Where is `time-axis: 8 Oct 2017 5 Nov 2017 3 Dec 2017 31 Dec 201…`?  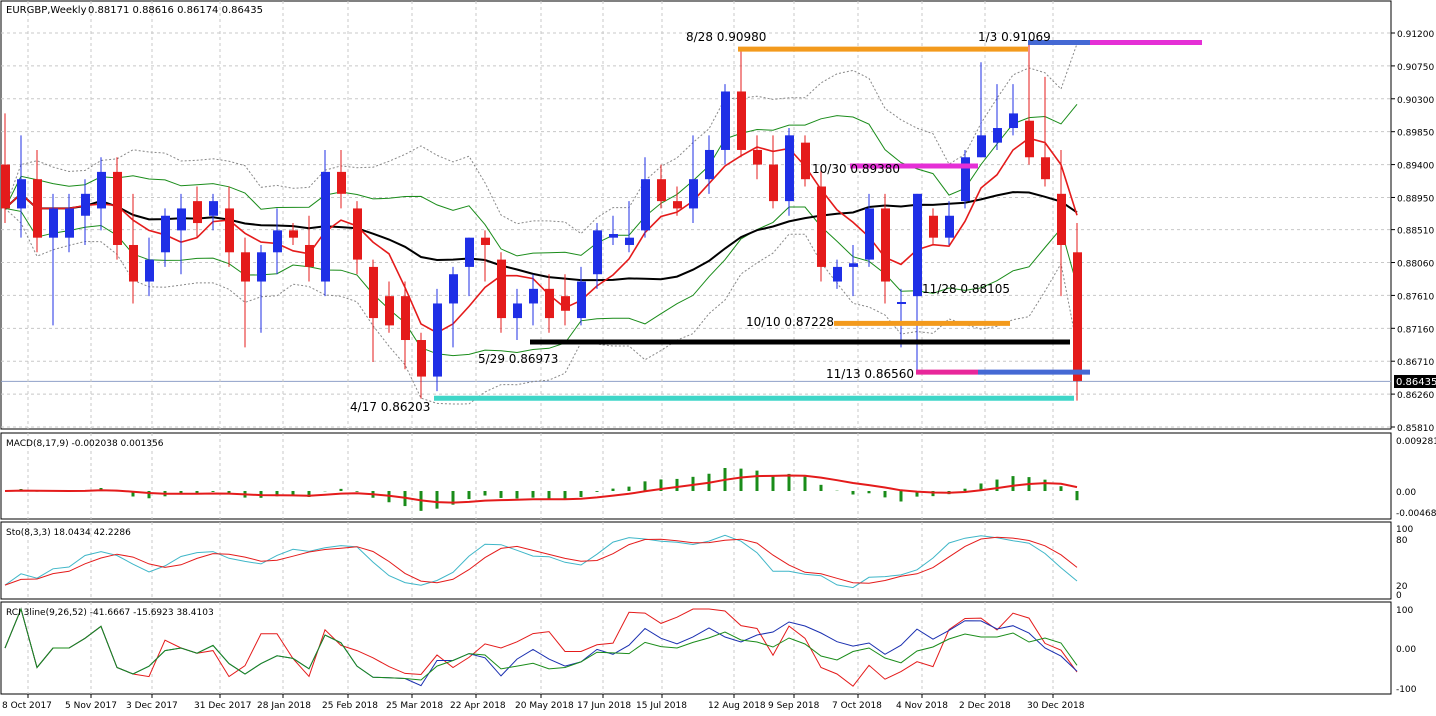
time-axis: 8 Oct 2017 5 Nov 2017 3 Dec 2017 31 Dec 201… is located at coordinates (543, 702).